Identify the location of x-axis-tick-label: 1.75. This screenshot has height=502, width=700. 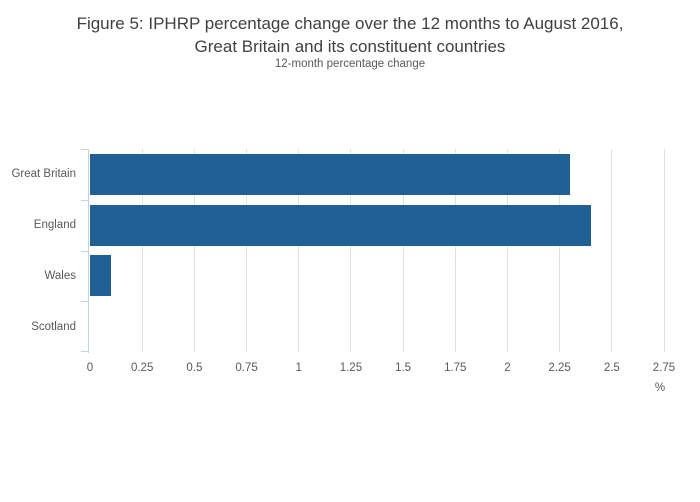
(455, 368).